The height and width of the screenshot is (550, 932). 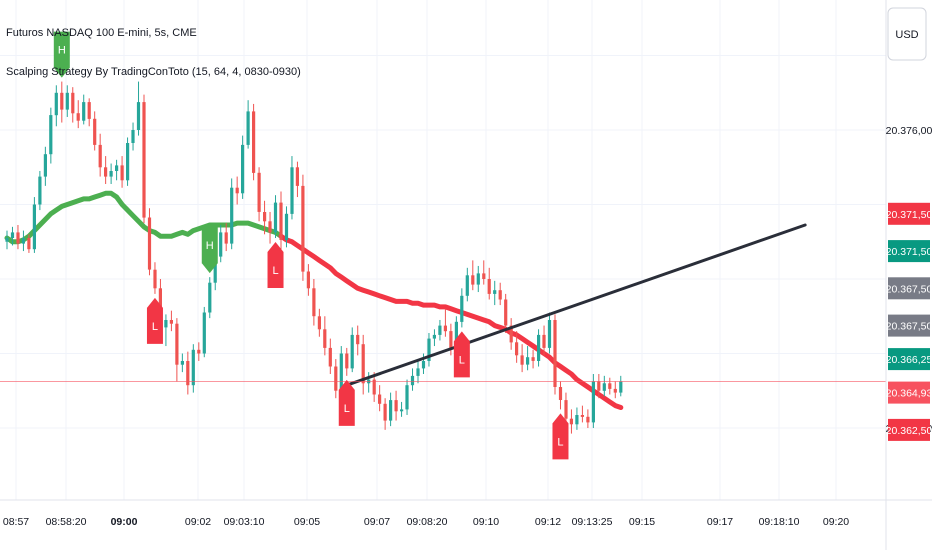 What do you see at coordinates (907, 34) in the screenshot?
I see `currency-button: USD` at bounding box center [907, 34].